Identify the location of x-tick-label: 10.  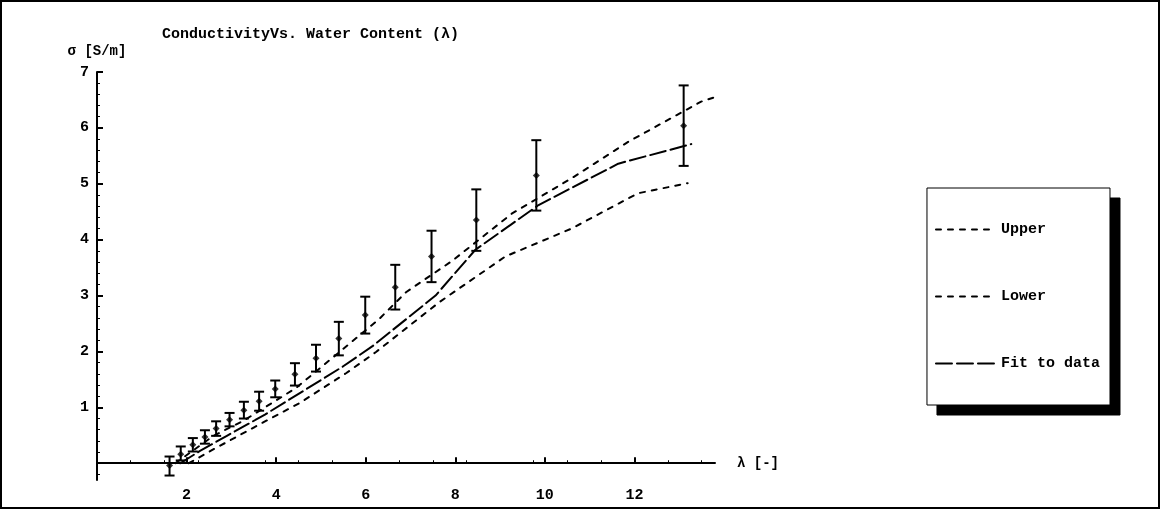
(544, 495).